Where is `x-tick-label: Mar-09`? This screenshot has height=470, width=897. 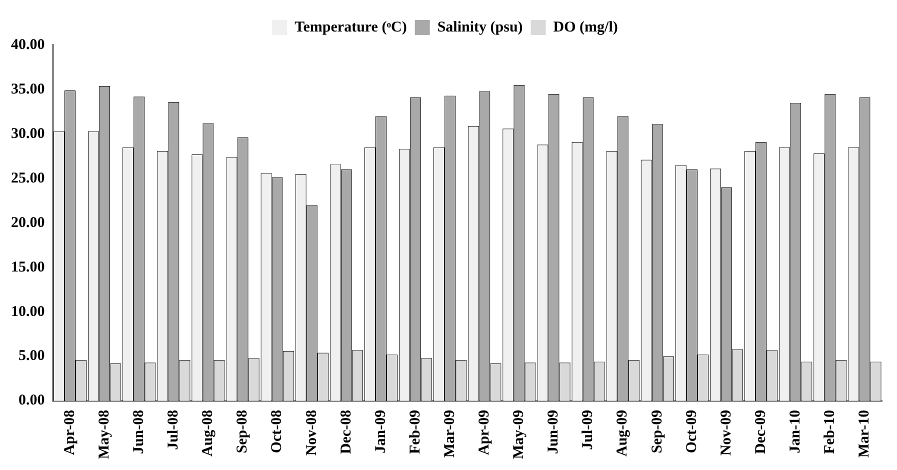 x-tick-label: Mar-09 is located at coordinates (450, 434).